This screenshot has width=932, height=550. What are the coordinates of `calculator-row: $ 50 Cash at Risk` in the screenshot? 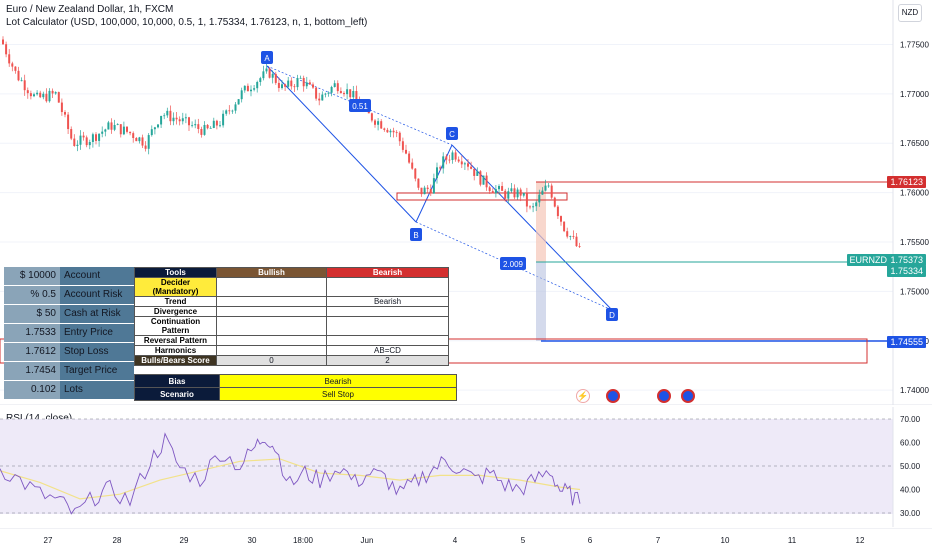 It's located at (69, 314).